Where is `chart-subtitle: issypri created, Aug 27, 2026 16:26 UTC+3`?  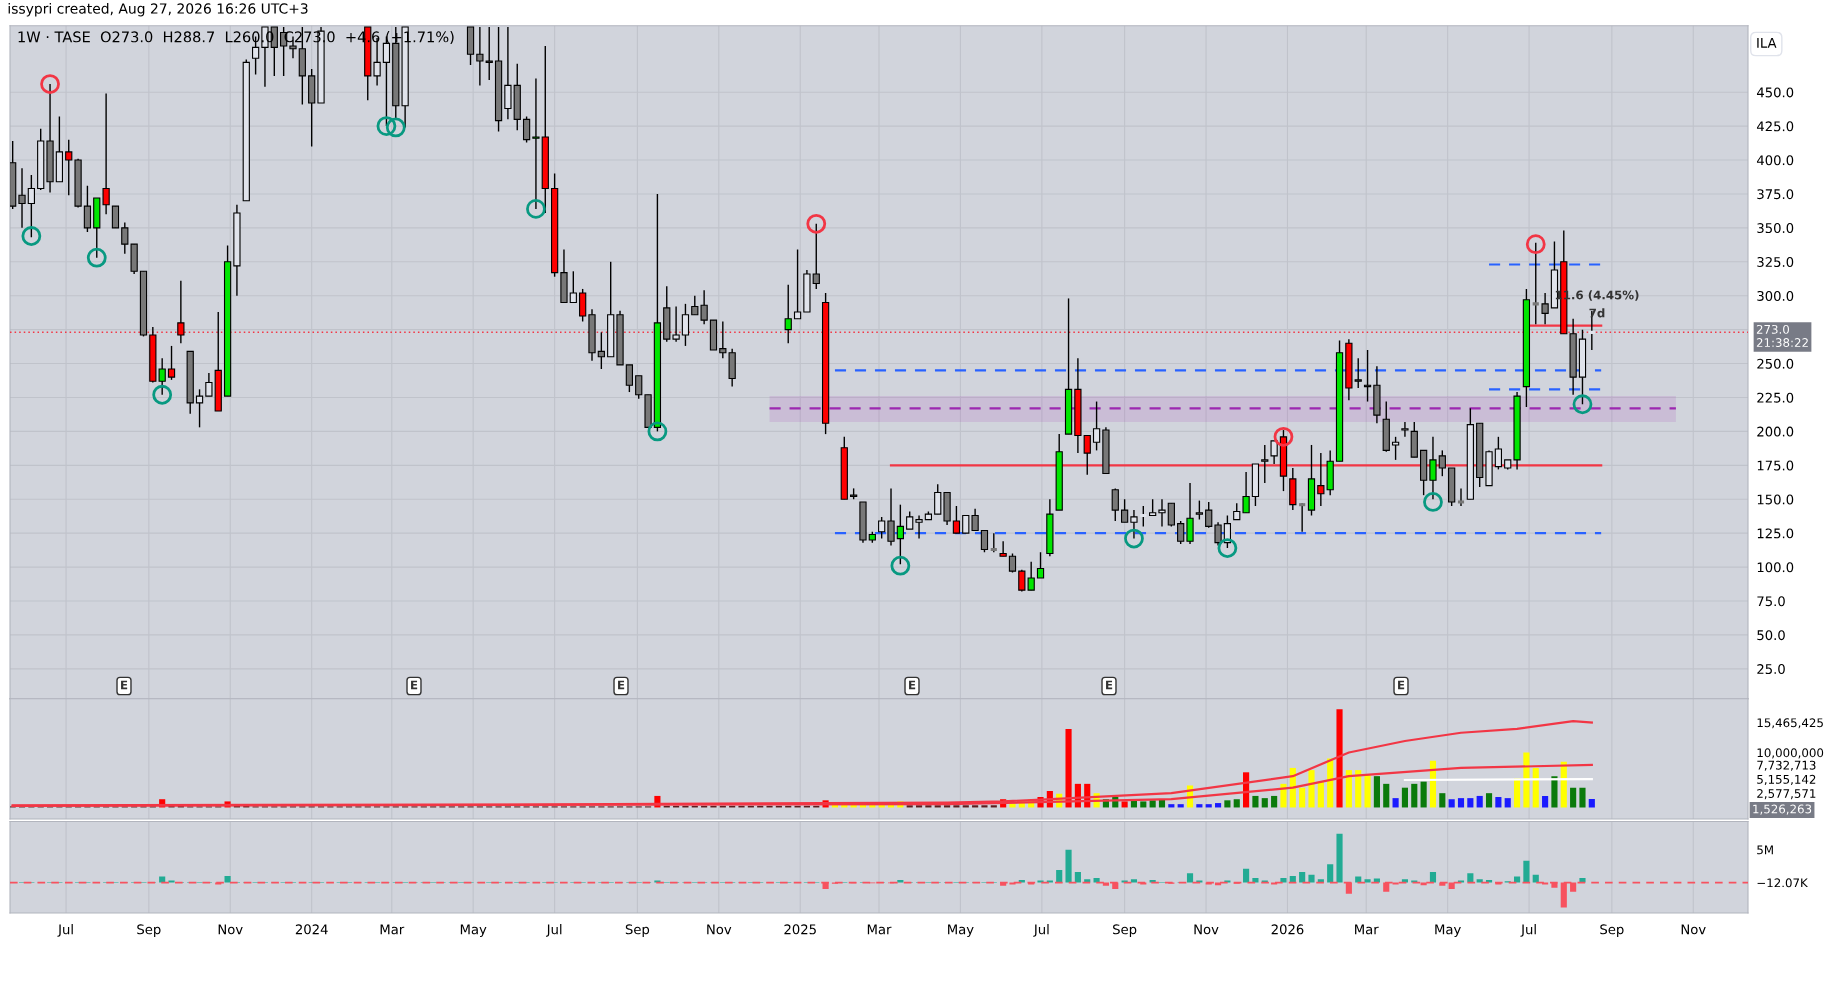
chart-subtitle: issypri created, Aug 27, 2026 16:26 UTC+3 is located at coordinates (158, 10).